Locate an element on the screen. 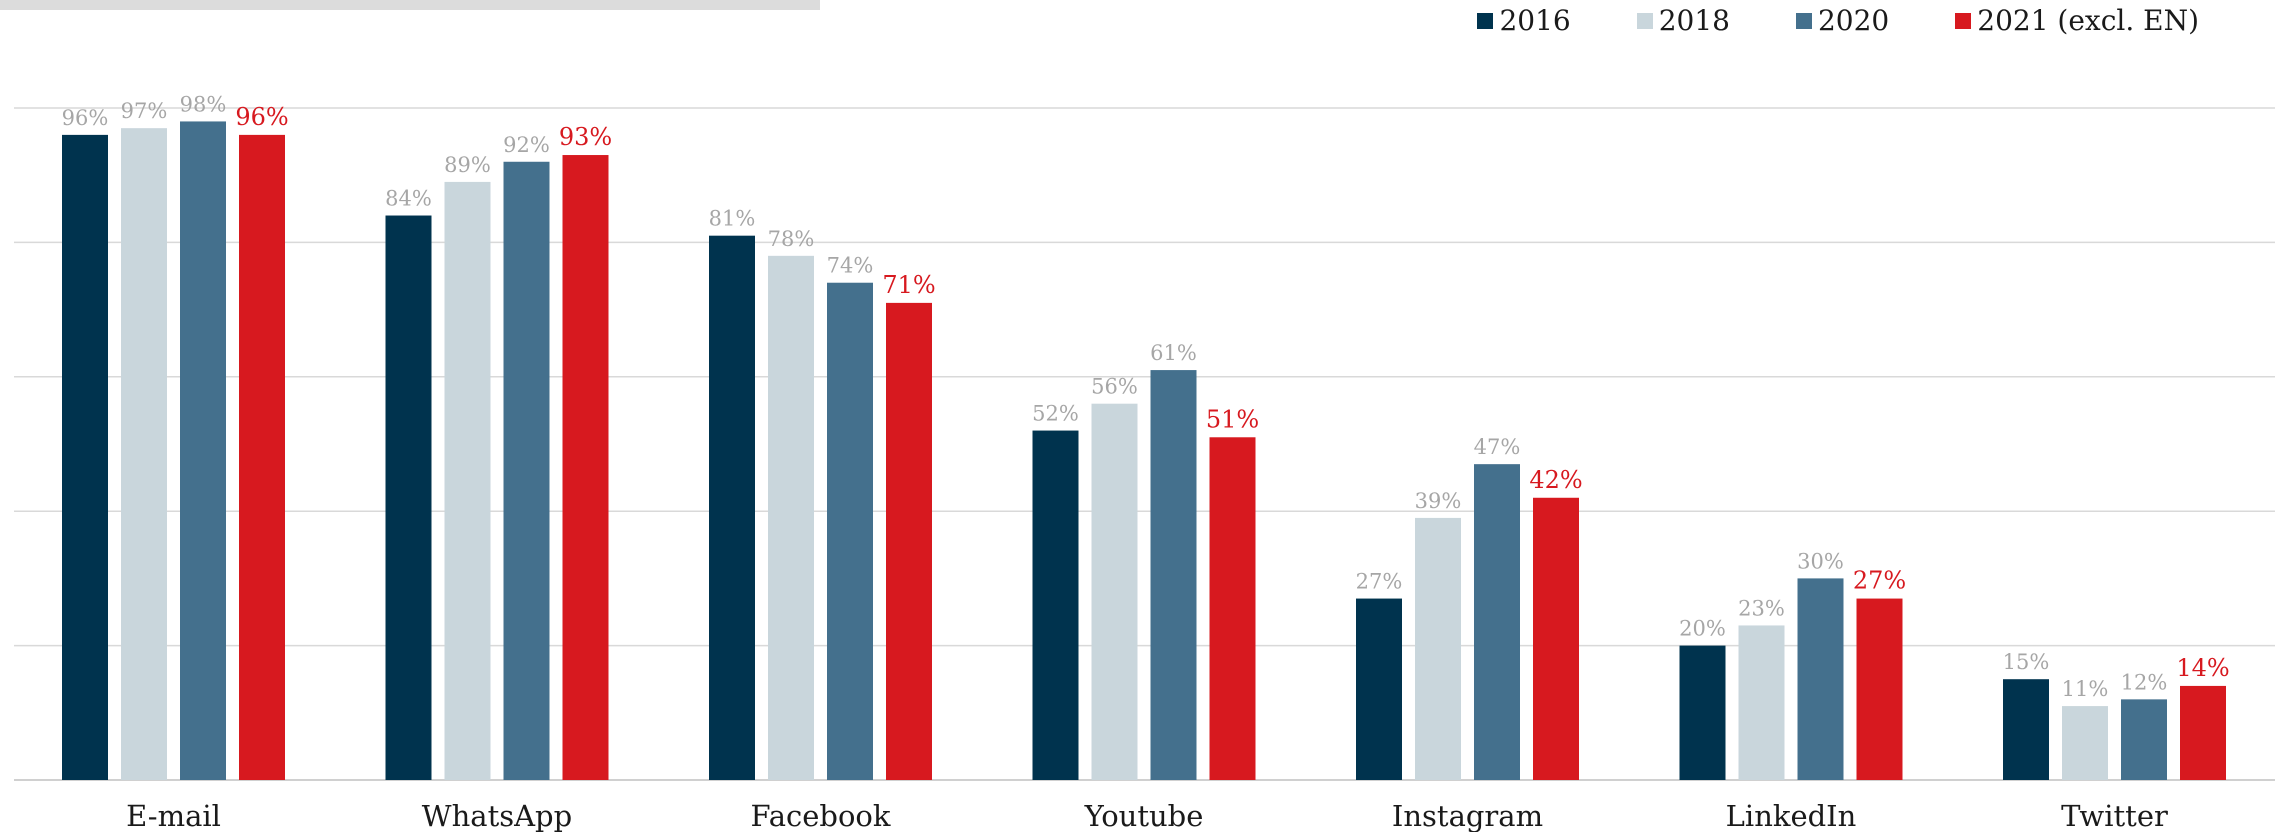 This screenshot has width=2275, height=832. category-label: WhatsApp is located at coordinates (497, 815).